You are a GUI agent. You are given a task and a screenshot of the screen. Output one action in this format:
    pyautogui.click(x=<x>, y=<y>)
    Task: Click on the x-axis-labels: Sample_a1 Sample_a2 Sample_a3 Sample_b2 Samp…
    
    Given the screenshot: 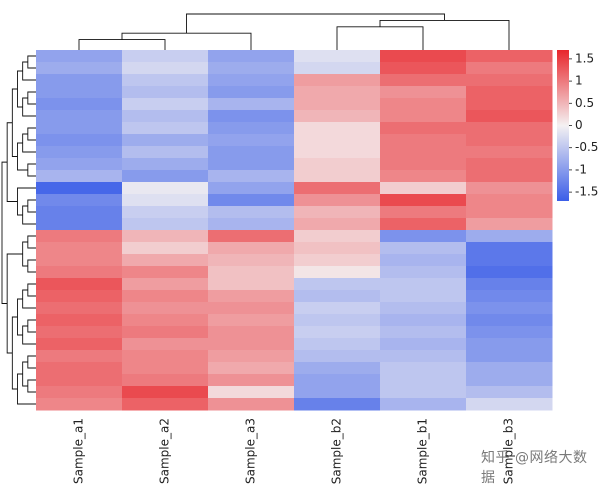 What is the action you would take?
    pyautogui.click(x=294, y=451)
    